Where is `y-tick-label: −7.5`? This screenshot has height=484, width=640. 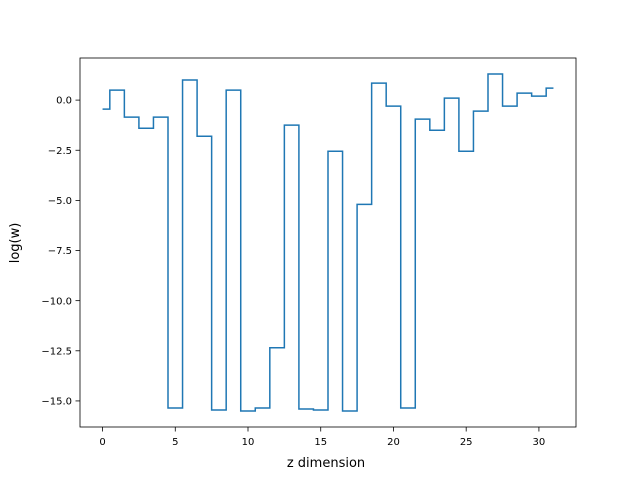 y-tick-label: −7.5 is located at coordinates (60, 251).